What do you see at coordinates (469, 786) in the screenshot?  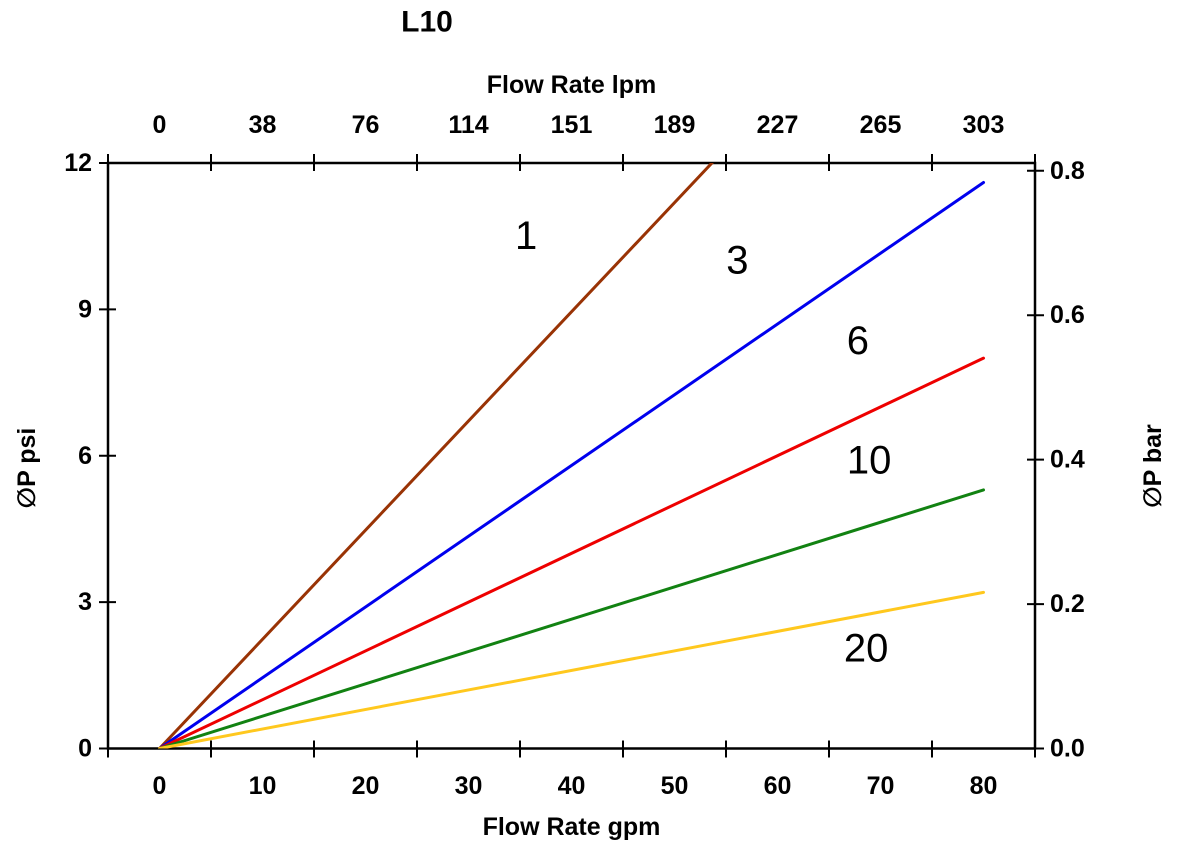 I see `bottom-axis-tick-label: 30` at bounding box center [469, 786].